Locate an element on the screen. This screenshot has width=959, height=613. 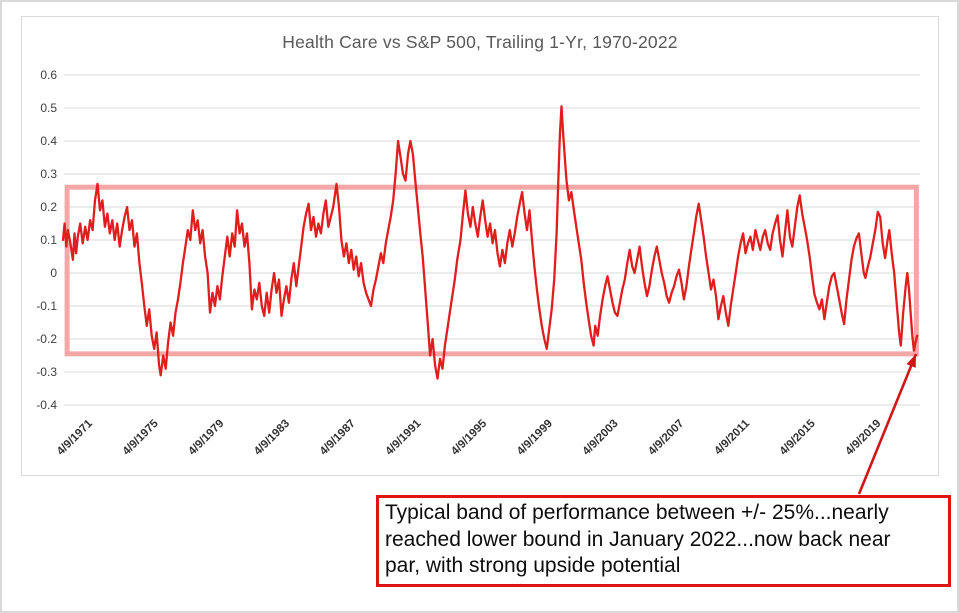
annotation-line: par, with strong upside potential is located at coordinates (533, 565).